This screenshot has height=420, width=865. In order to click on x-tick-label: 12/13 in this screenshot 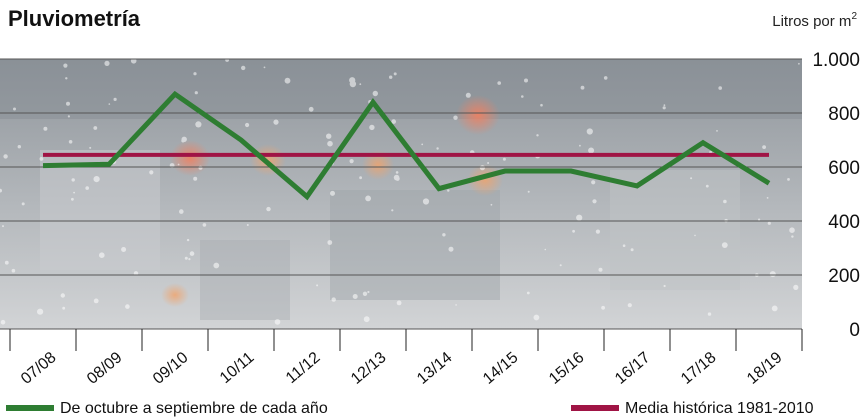, I will do `click(369, 368)`.